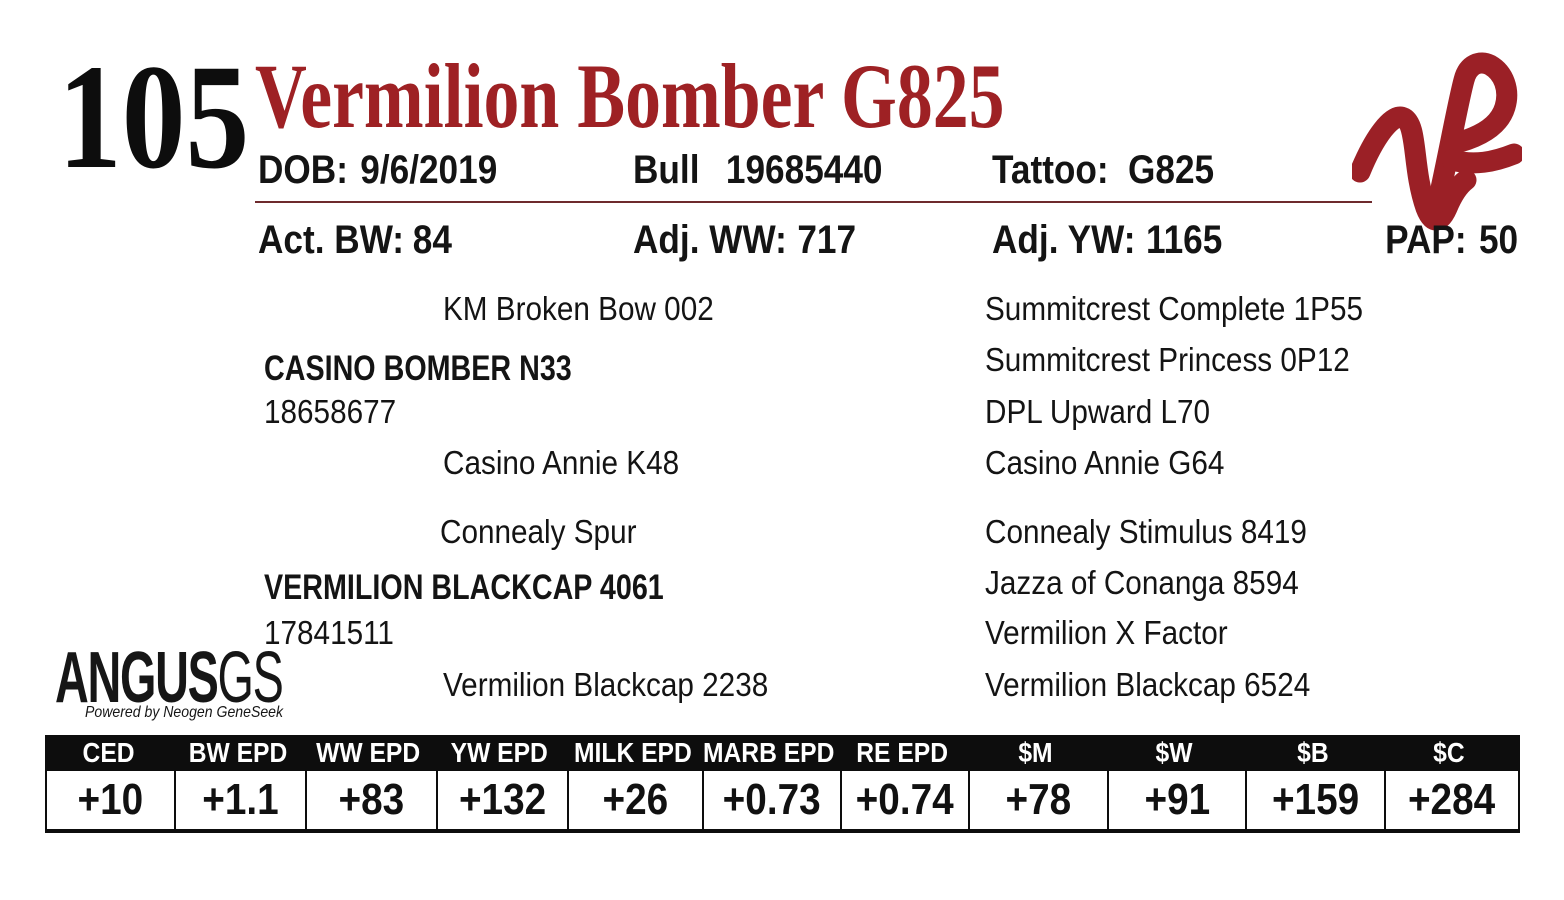 This screenshot has height=900, width=1564. What do you see at coordinates (634, 800) in the screenshot?
I see `epd-value-milk: +26` at bounding box center [634, 800].